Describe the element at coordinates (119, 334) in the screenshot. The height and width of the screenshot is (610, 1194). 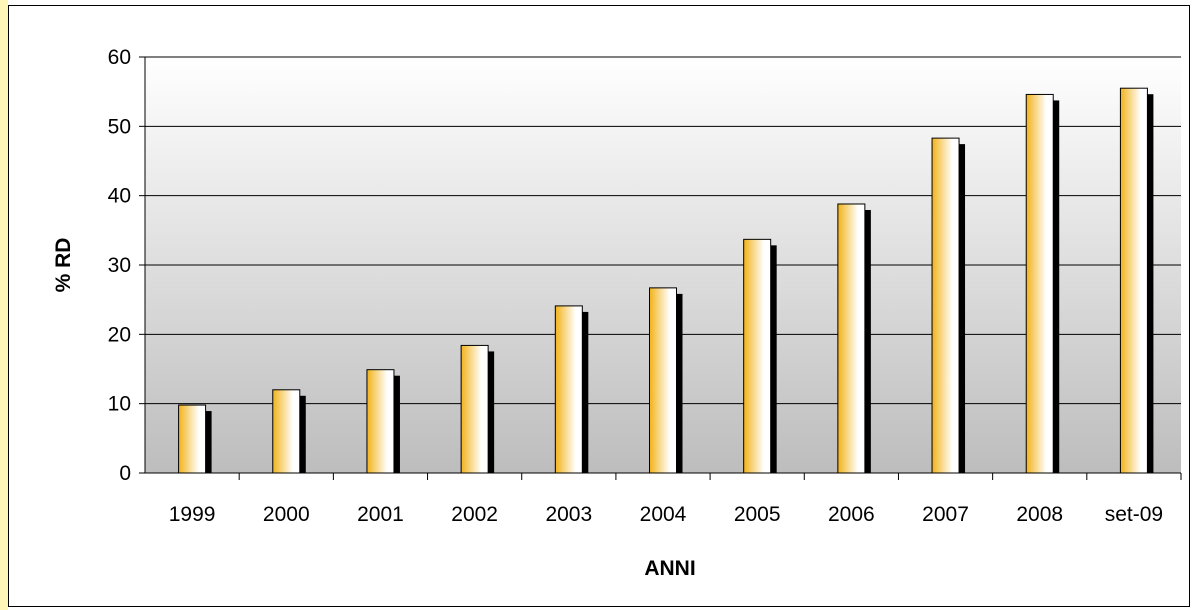
I see `y-tick-label: 20` at that location.